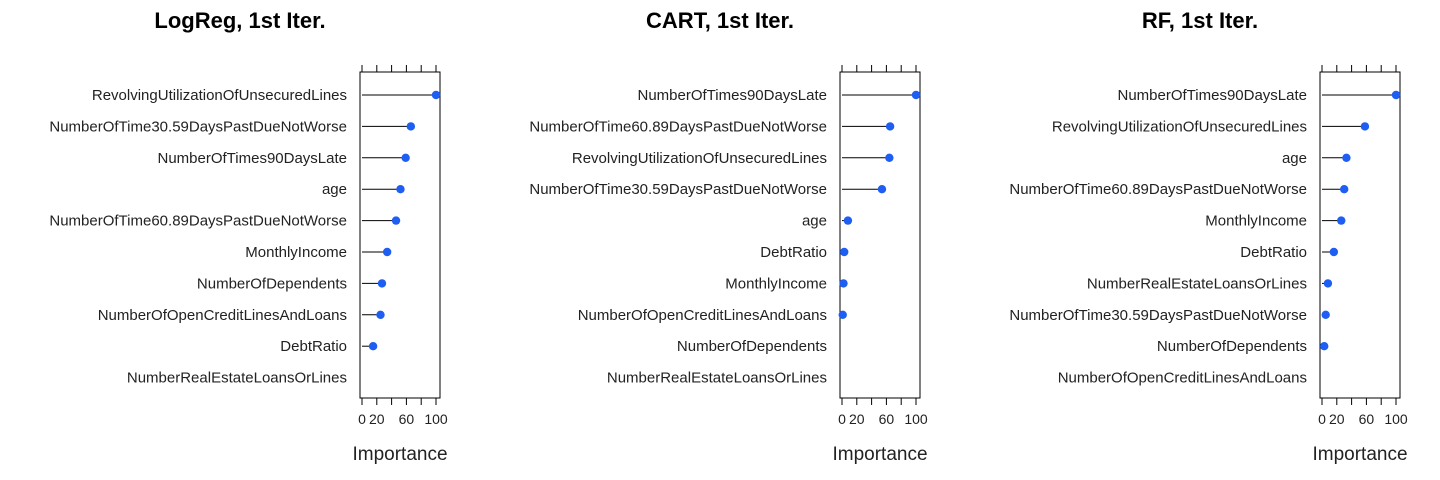 This screenshot has height=480, width=1440. I want to click on panel-title: CART, 1st Iter., so click(720, 20).